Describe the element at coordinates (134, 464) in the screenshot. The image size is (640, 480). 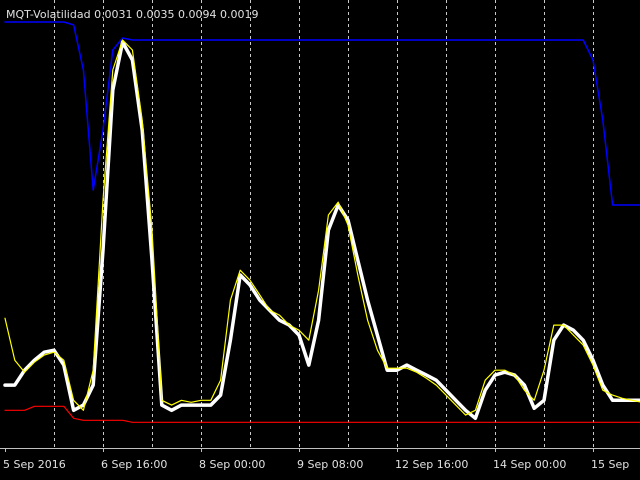
I see `x-tick-label: 6 Sep 16:00` at that location.